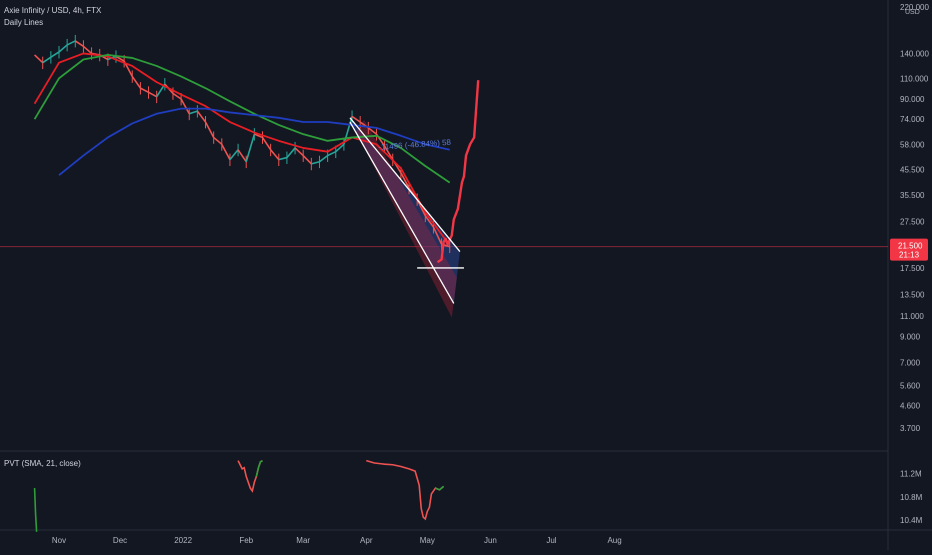 The width and height of the screenshot is (932, 555). I want to click on price-tick-label: 17.500, so click(912, 268).